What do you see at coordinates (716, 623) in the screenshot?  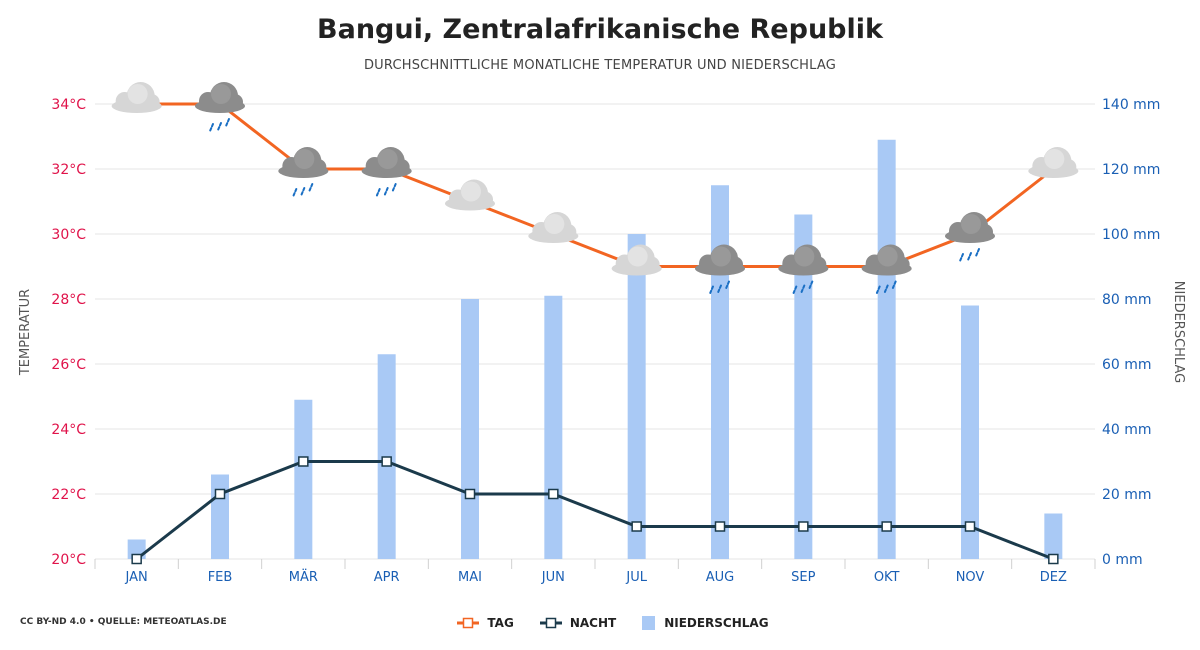 I see `legend-label-precip: NIEDERSCHLAG` at bounding box center [716, 623].